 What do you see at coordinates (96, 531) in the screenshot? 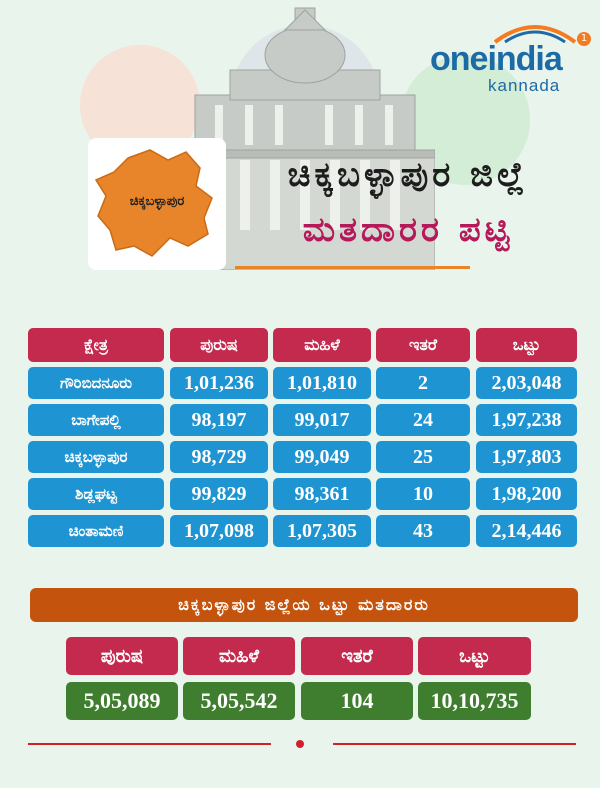
I see `table-row-name: ಚಿಂತಾಮಣಿ` at bounding box center [96, 531].